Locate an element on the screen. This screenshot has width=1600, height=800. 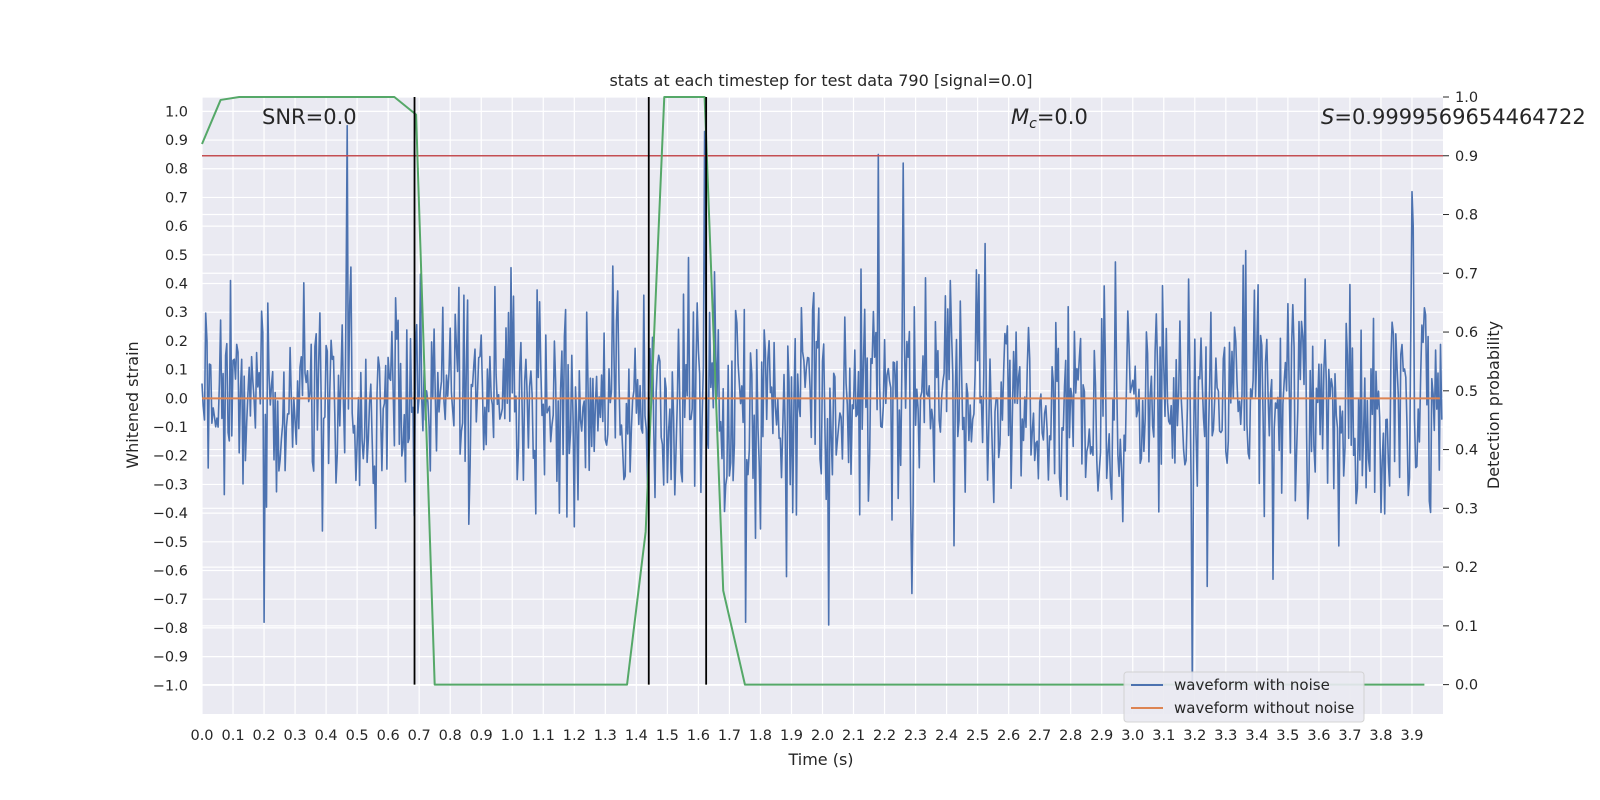
x-tick-label: 0.1 is located at coordinates (232, 736).